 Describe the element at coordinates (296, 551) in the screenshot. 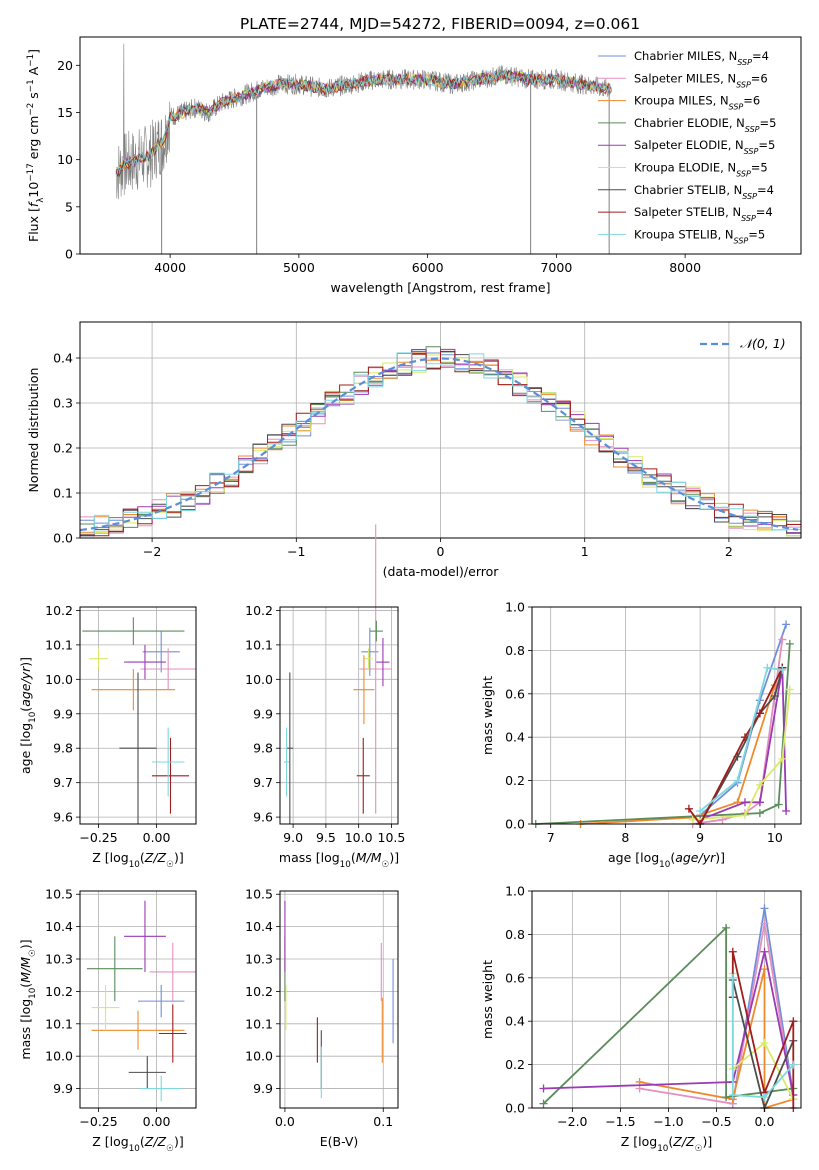

I see `x-tick-label: −1` at that location.